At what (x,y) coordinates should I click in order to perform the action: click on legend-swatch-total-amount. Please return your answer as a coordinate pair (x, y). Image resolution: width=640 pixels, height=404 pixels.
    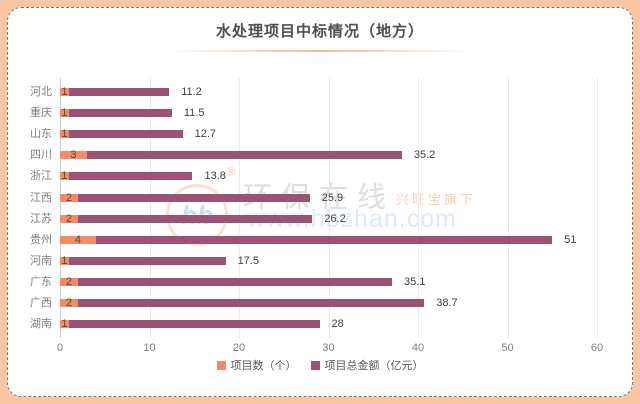
    Looking at the image, I should click on (315, 365).